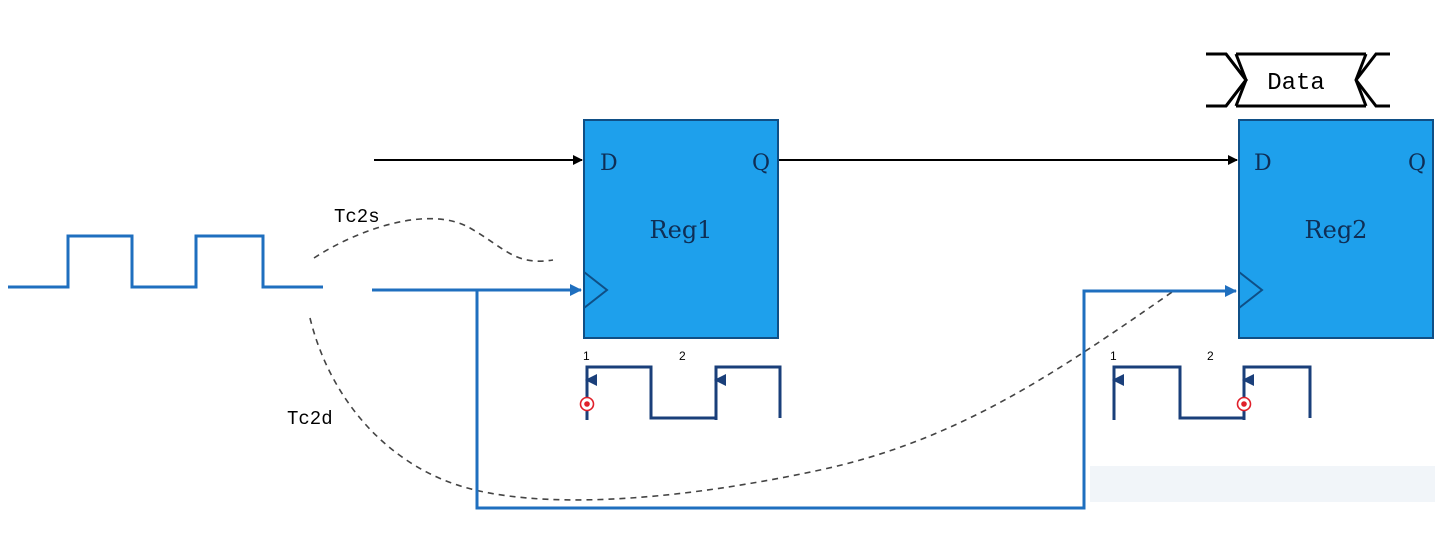 The image size is (1446, 534). I want to click on reg1-d-label: D, so click(609, 163).